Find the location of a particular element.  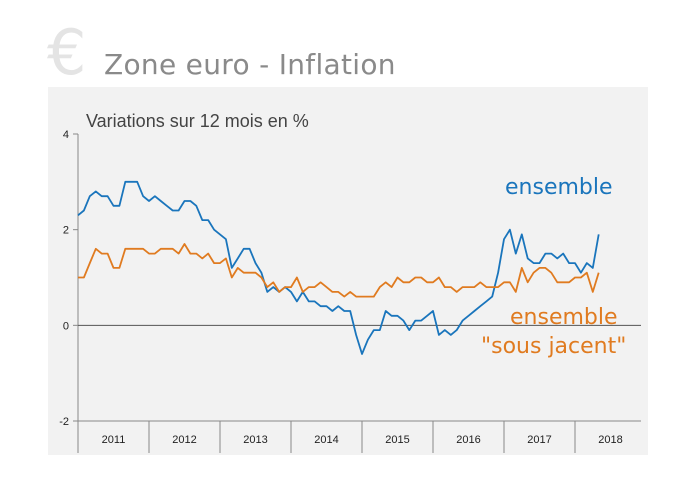

x-tick-label: 2012 is located at coordinates (184, 440).